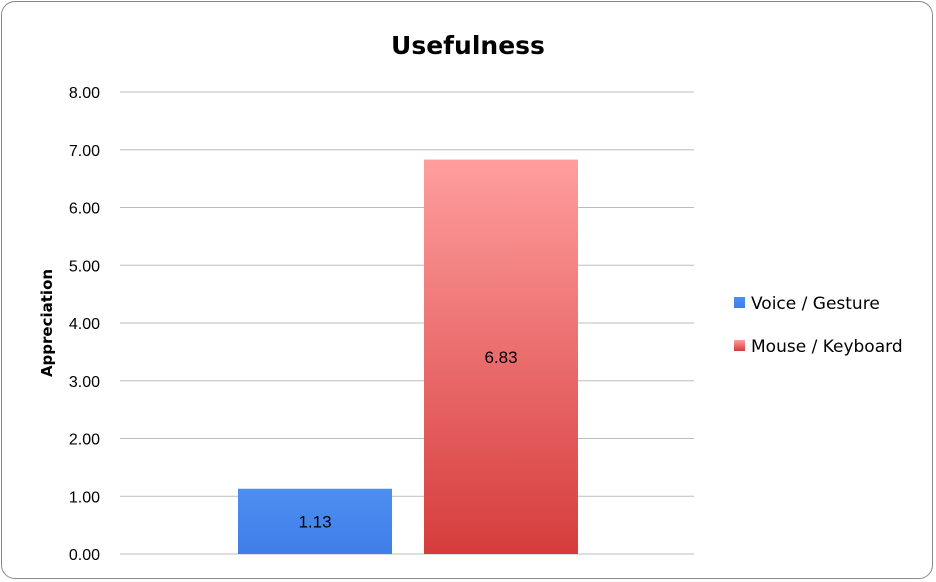 This screenshot has width=936, height=582. What do you see at coordinates (84, 555) in the screenshot?
I see `y-tick-label: 0.00` at bounding box center [84, 555].